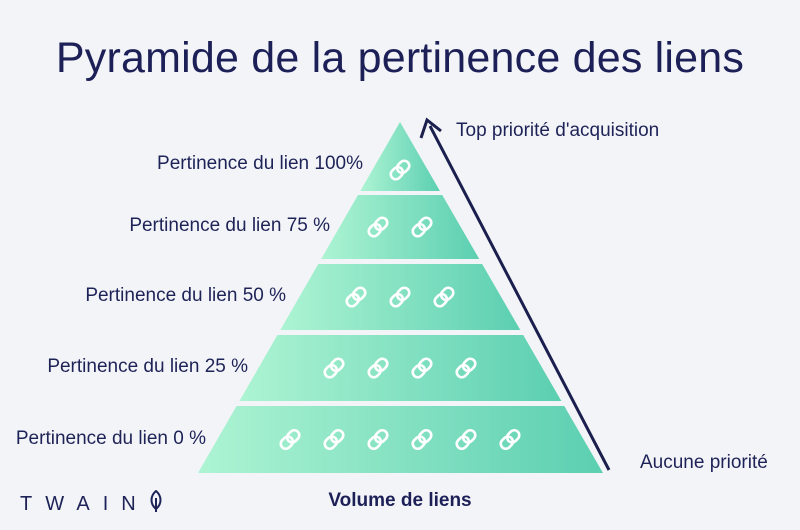 The height and width of the screenshot is (530, 800). Describe the element at coordinates (229, 225) in the screenshot. I see `tier-label-2: Pertinence du lien 75 %` at that location.